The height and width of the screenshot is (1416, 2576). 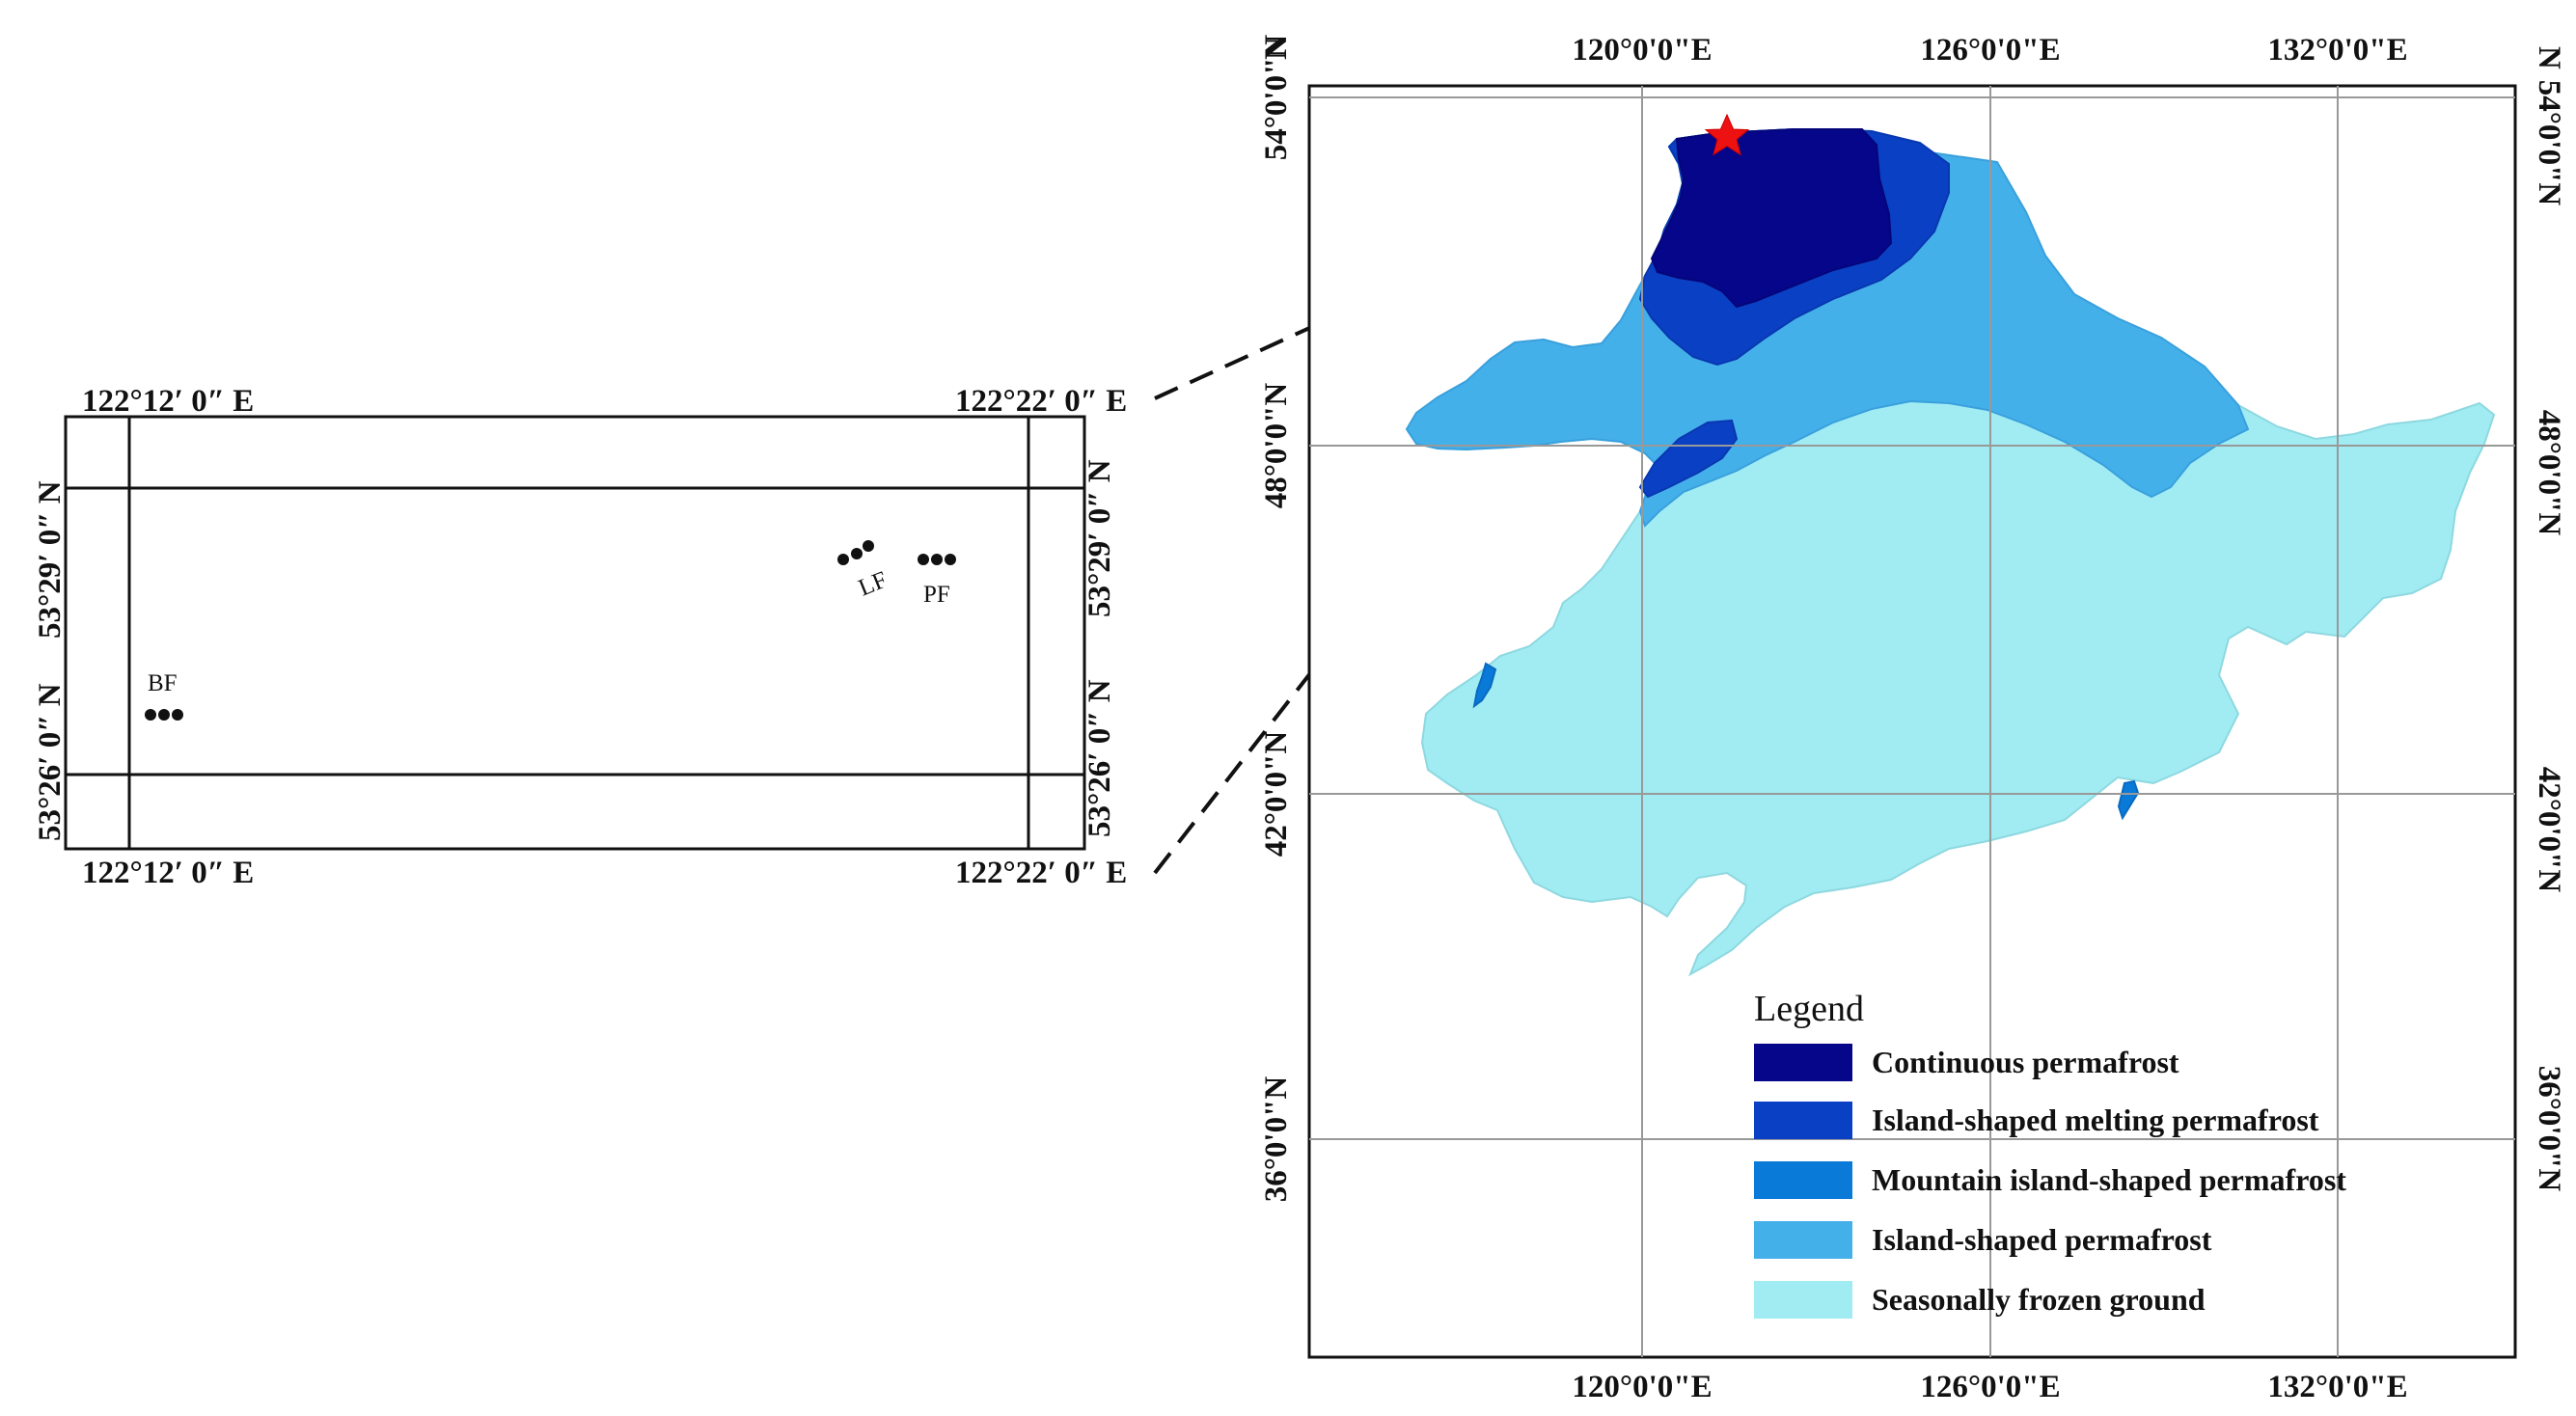 What do you see at coordinates (1803, 1120) in the screenshot?
I see `legend-swatch-island-melting` at bounding box center [1803, 1120].